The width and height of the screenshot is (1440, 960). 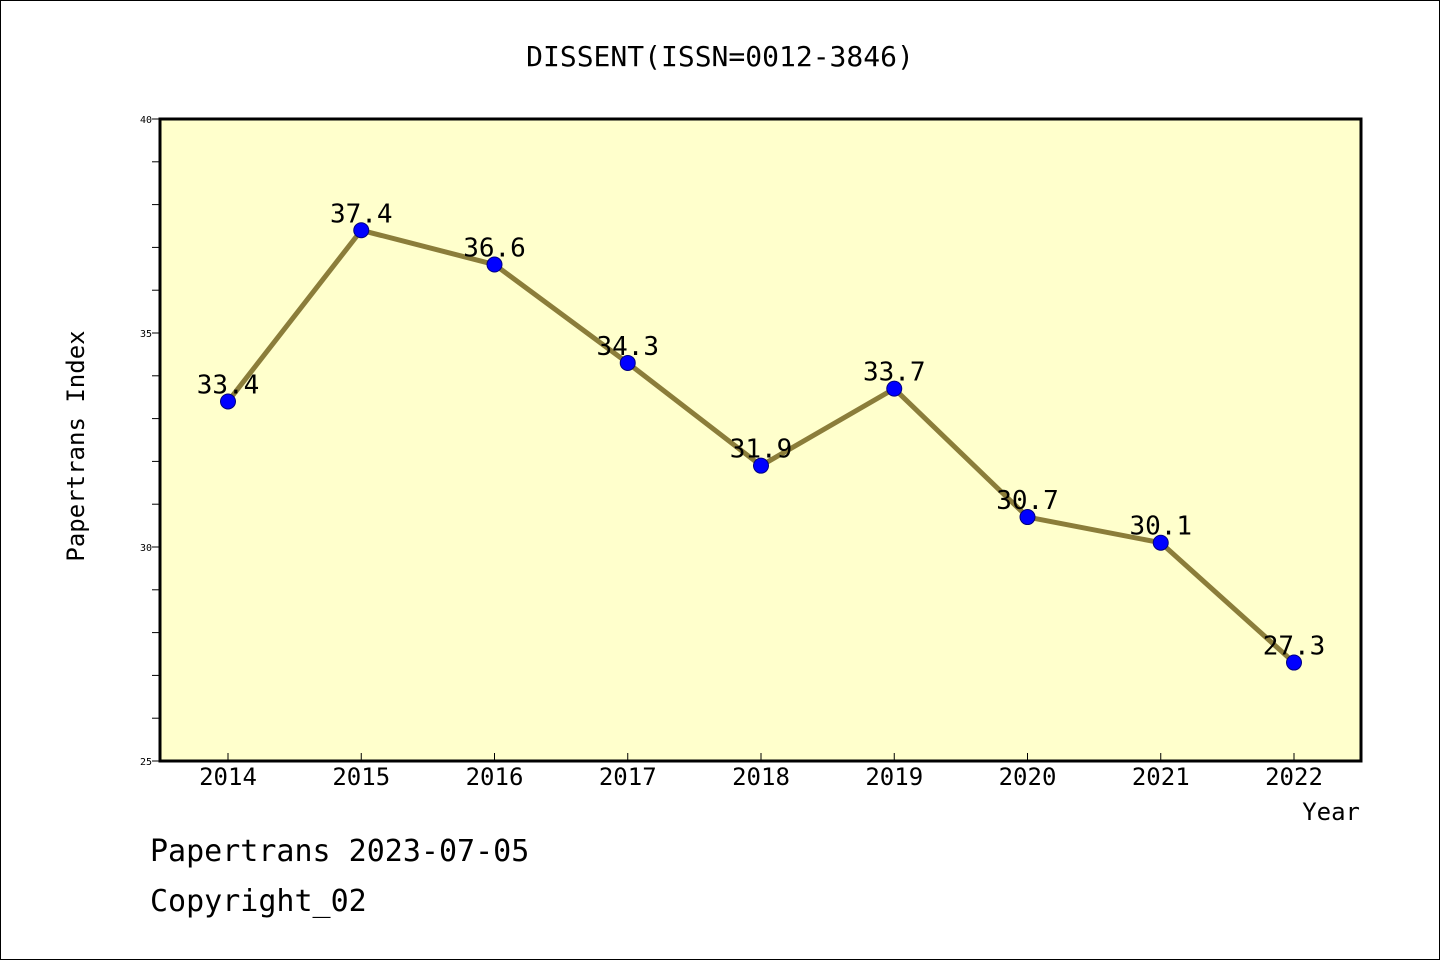 I want to click on footer-copyright: Copyright_02, so click(x=258, y=901).